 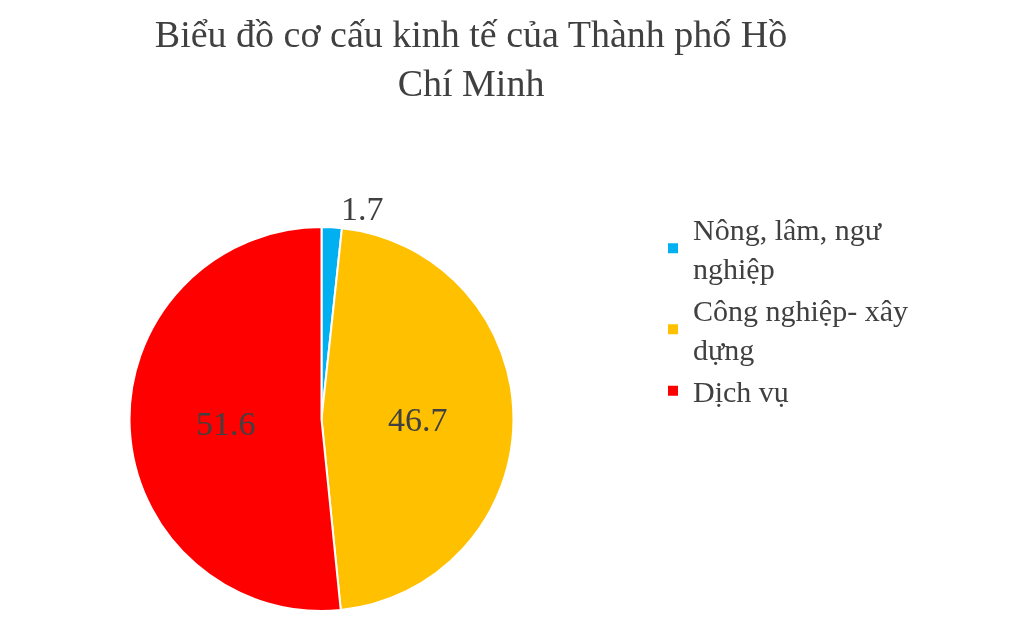 What do you see at coordinates (800, 330) in the screenshot?
I see `legend-label: Công nghiệp- xây dựng` at bounding box center [800, 330].